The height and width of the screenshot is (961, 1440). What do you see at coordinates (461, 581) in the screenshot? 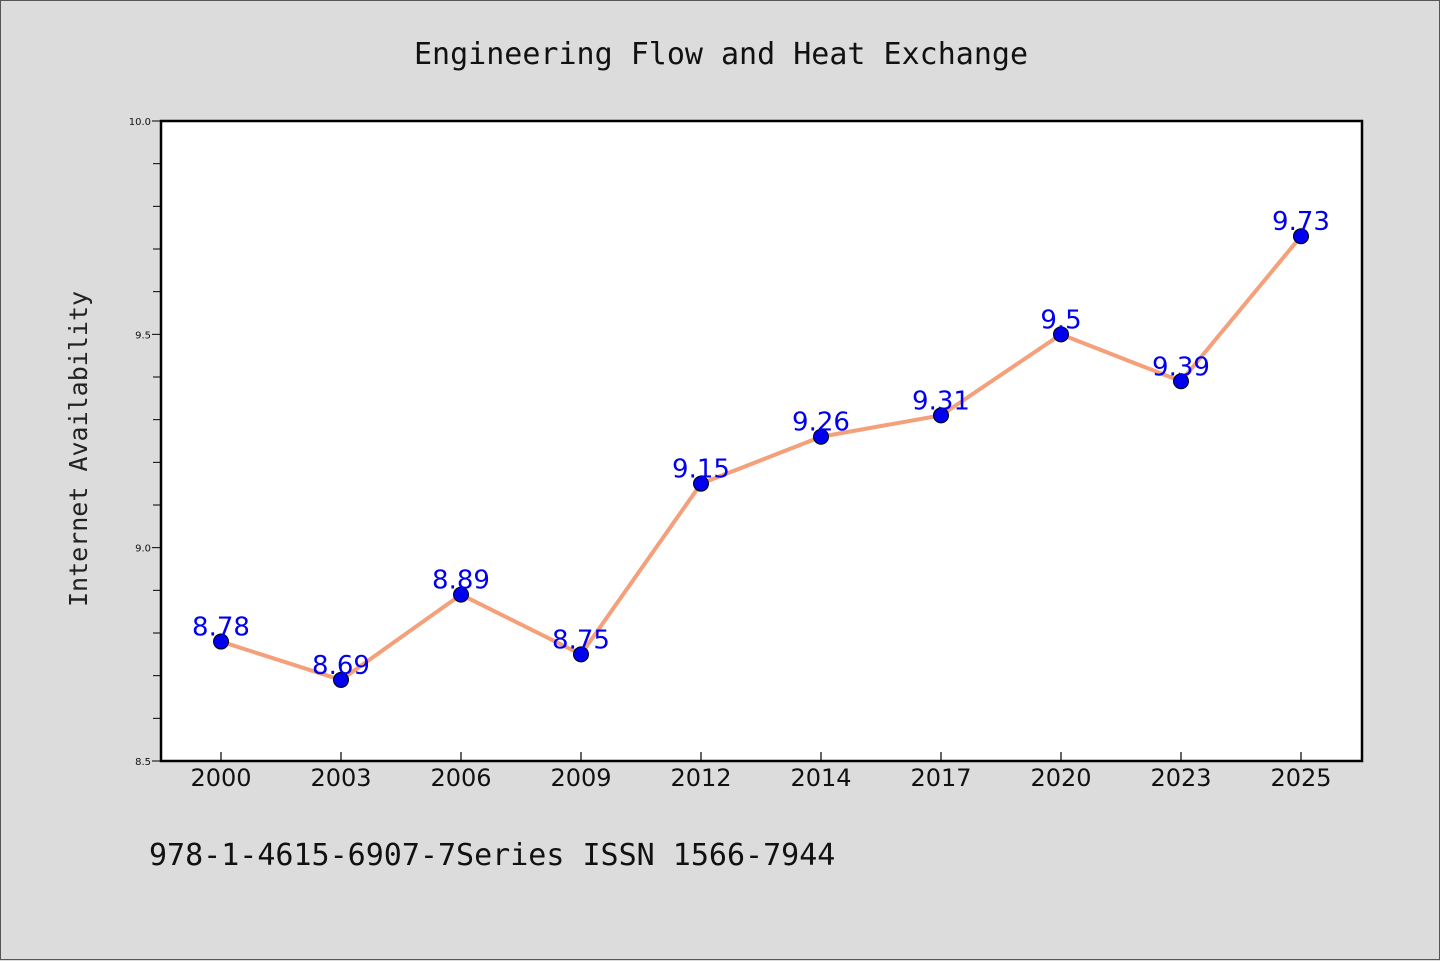
I see `data-label: 8.89` at bounding box center [461, 581].